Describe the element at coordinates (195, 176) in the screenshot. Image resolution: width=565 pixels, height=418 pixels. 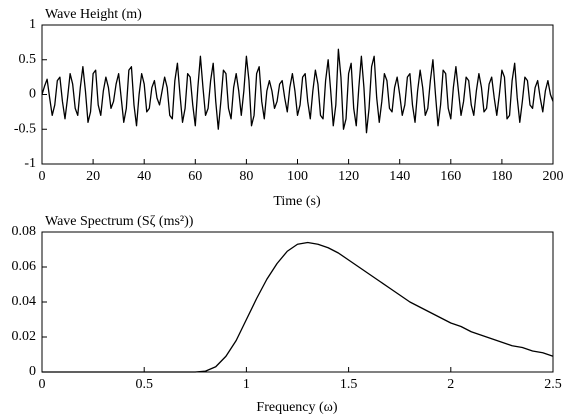
I see `x-tick-label: 60` at that location.